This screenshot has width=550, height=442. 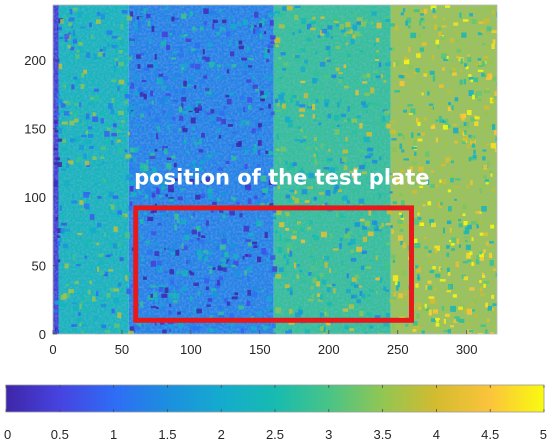 What do you see at coordinates (275, 398) in the screenshot?
I see `colorbar` at bounding box center [275, 398].